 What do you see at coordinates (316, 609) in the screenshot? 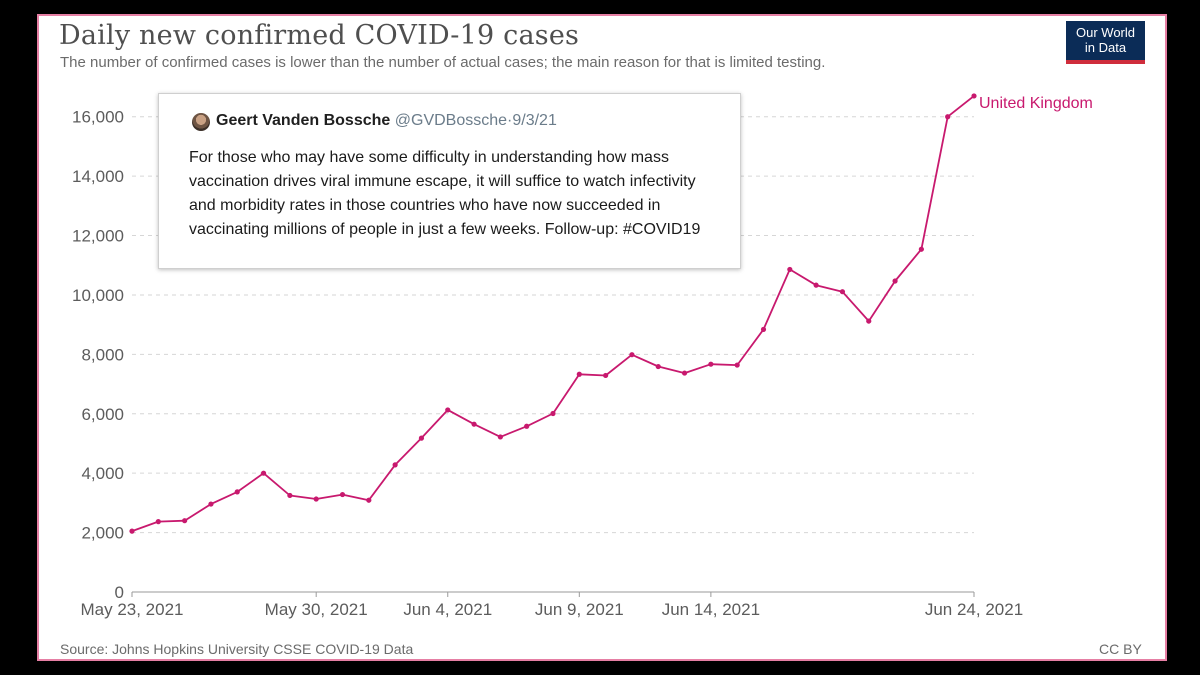
I see `x-tick-label: May 30, 2021` at bounding box center [316, 609].